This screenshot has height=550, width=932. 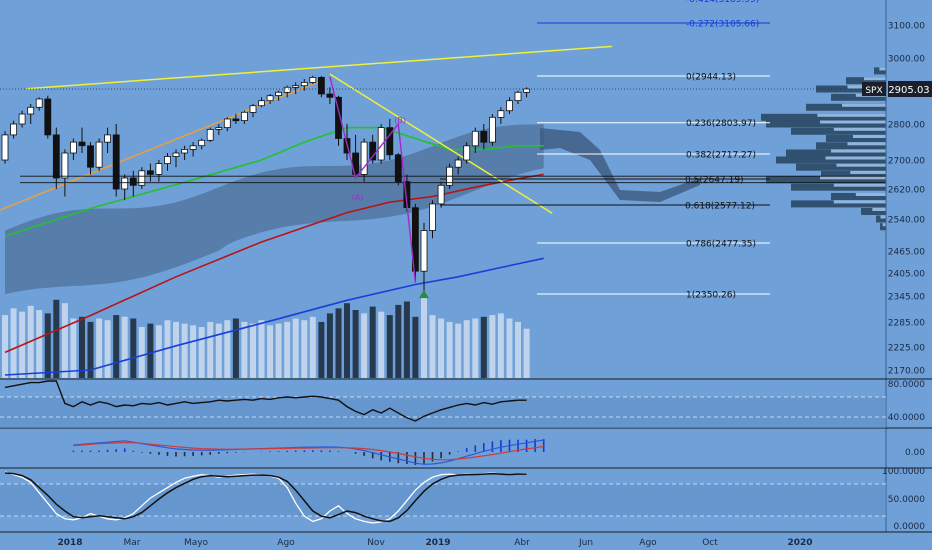 What do you see at coordinates (710, 543) in the screenshot?
I see `time-axis-label: Oct` at bounding box center [710, 543].